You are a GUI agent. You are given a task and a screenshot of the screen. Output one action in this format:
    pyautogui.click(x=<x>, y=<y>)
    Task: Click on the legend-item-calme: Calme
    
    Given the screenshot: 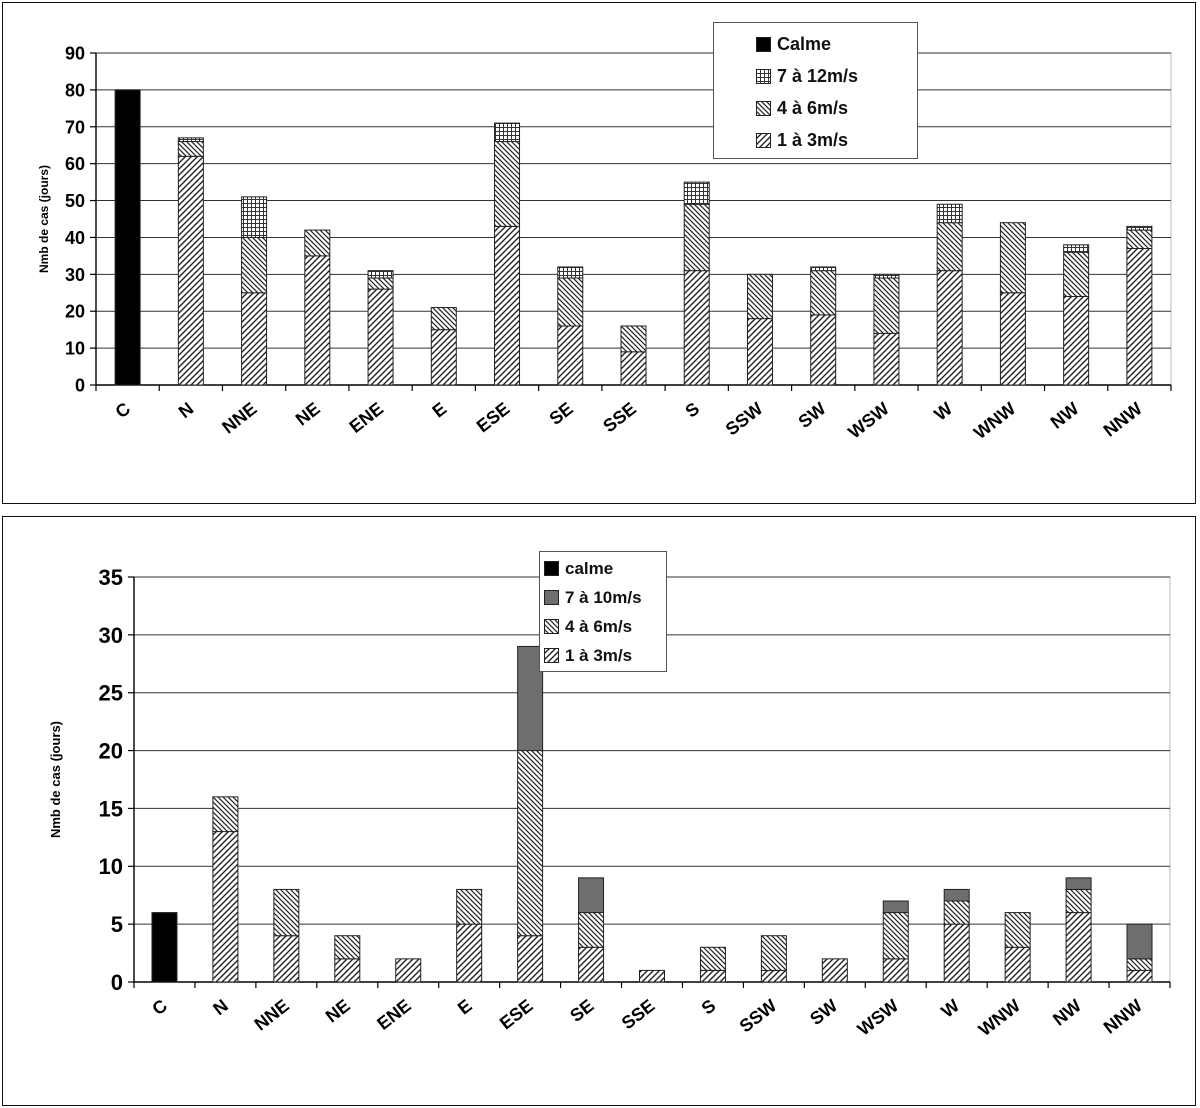 What is the action you would take?
    pyautogui.click(x=836, y=44)
    